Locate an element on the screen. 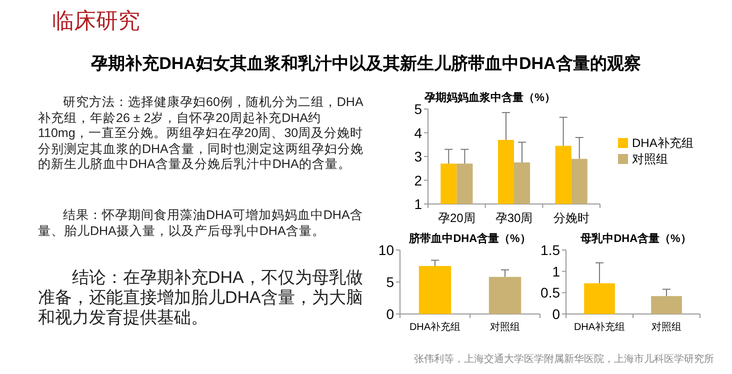  y-tick-label: 3 is located at coordinates (418, 156).